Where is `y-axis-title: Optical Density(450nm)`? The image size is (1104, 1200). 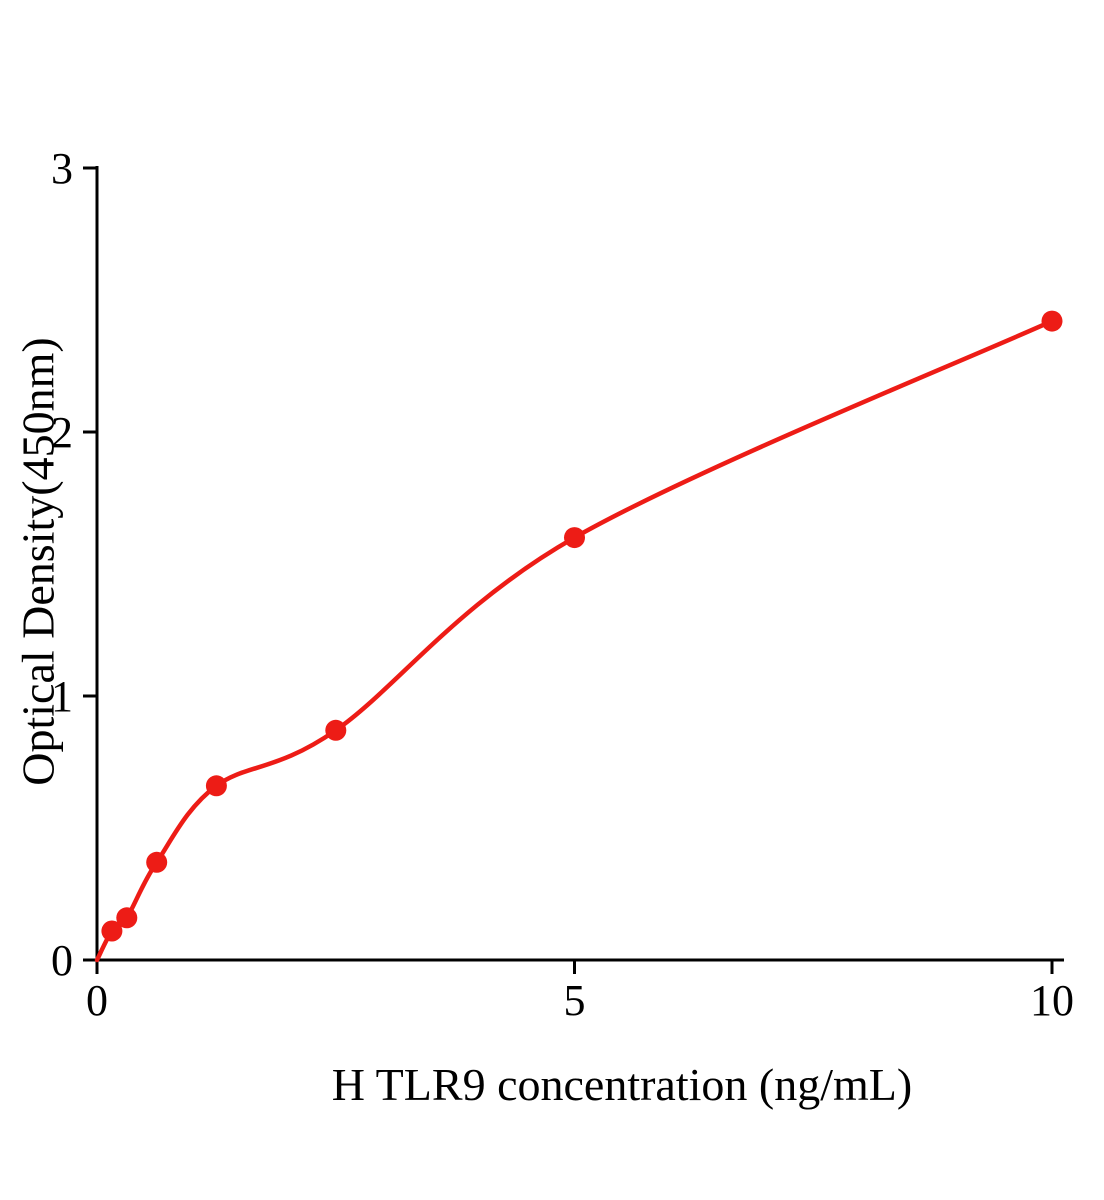
y-axis-title: Optical Density(450nm) is located at coordinates (38, 561).